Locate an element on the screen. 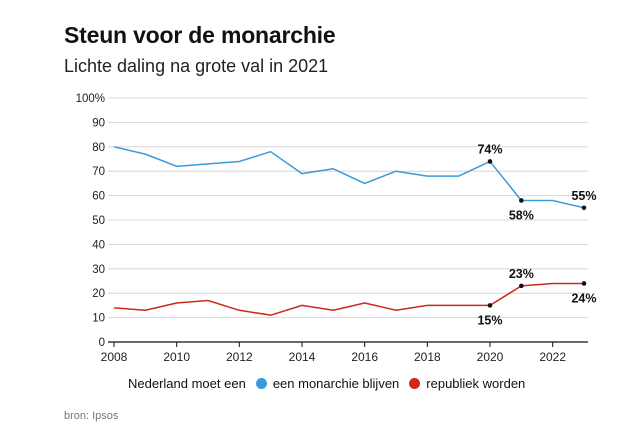  data-label: 55% is located at coordinates (583, 196).